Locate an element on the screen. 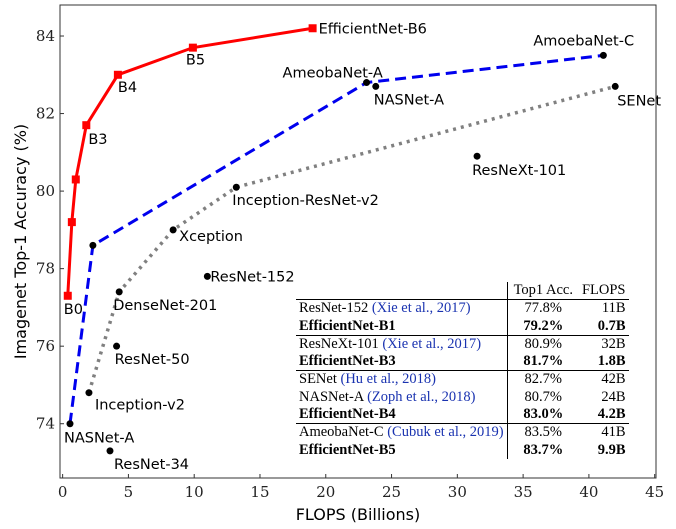 The width and height of the screenshot is (676, 529). model-cell: EfficientNet-B5 is located at coordinates (401, 450).